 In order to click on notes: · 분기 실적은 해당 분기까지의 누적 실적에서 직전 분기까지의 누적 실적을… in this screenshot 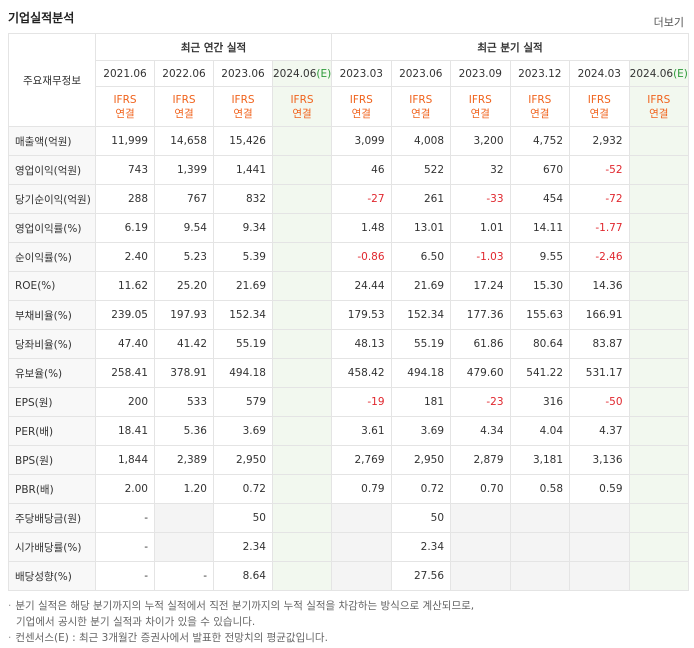, I will do `click(241, 622)`.